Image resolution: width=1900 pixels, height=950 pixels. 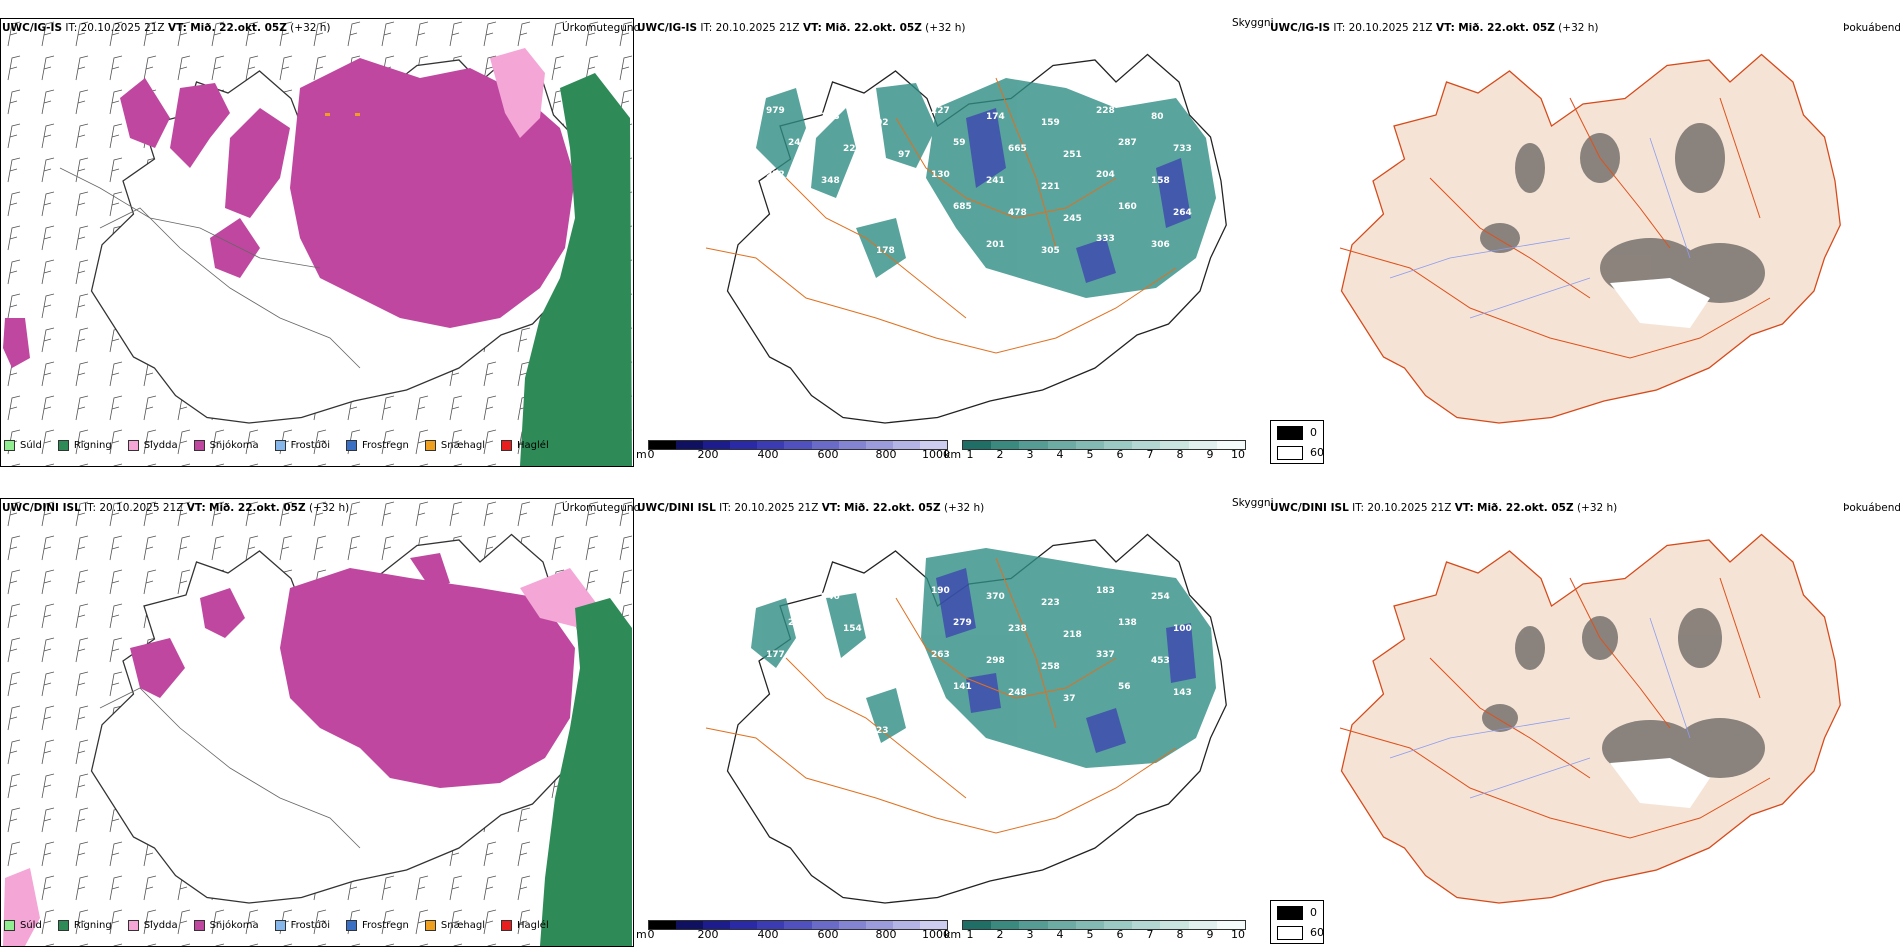 I want to click on cloud-base-label: 223, so click(x=1050, y=603).